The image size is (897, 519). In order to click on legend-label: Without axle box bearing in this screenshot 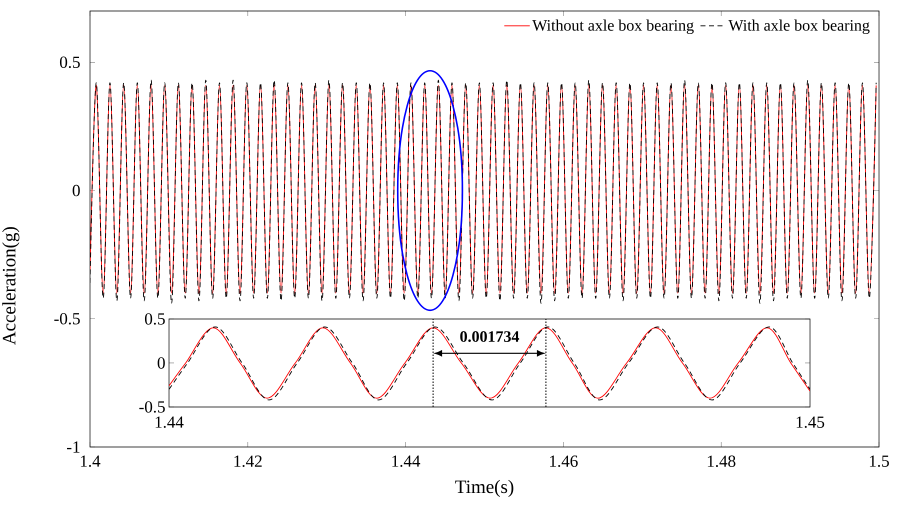, I will do `click(613, 27)`.